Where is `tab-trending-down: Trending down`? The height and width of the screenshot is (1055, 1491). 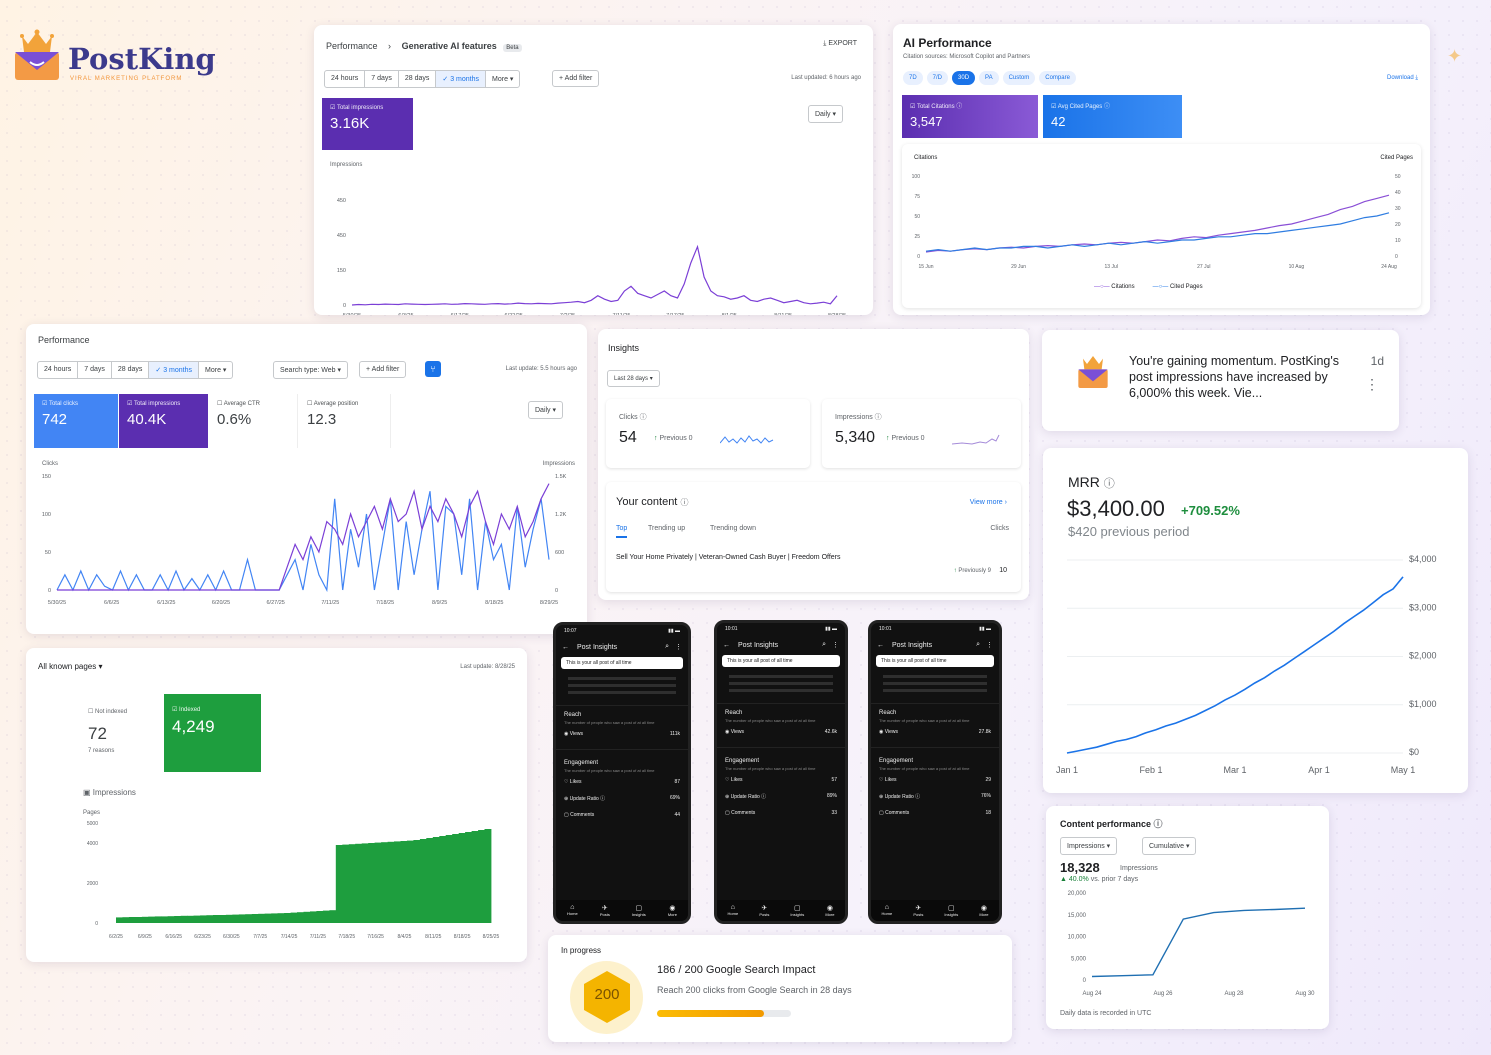
tab-trending-down: Trending down is located at coordinates (733, 528).